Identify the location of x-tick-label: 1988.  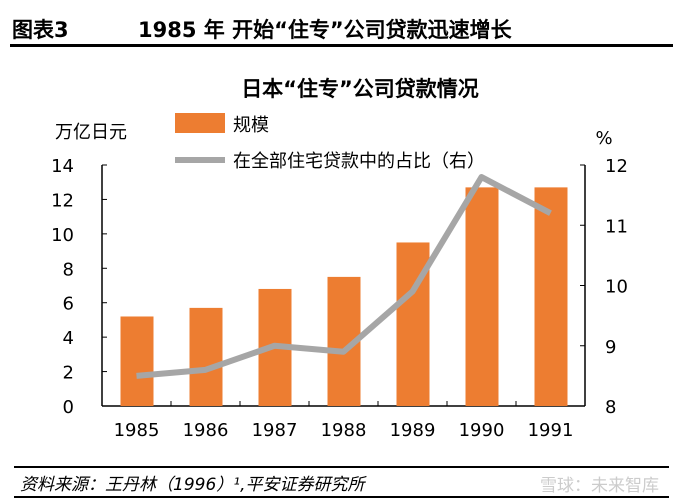
(344, 430).